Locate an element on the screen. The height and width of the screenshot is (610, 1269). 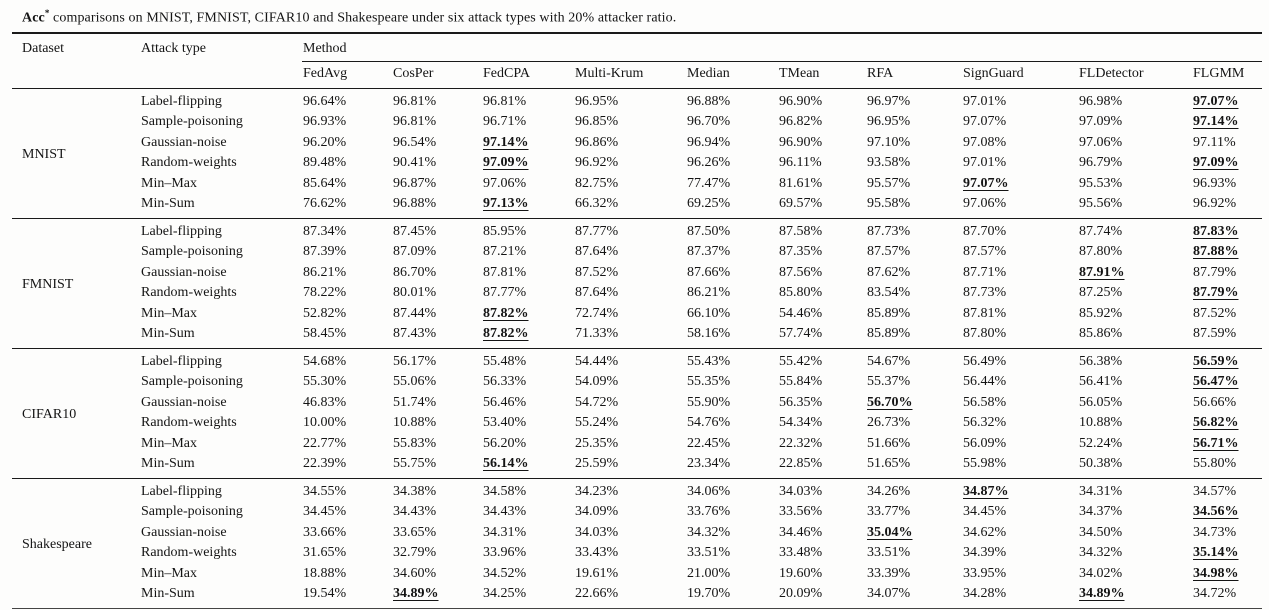
accuracy-value: 34.03% is located at coordinates (822, 490).